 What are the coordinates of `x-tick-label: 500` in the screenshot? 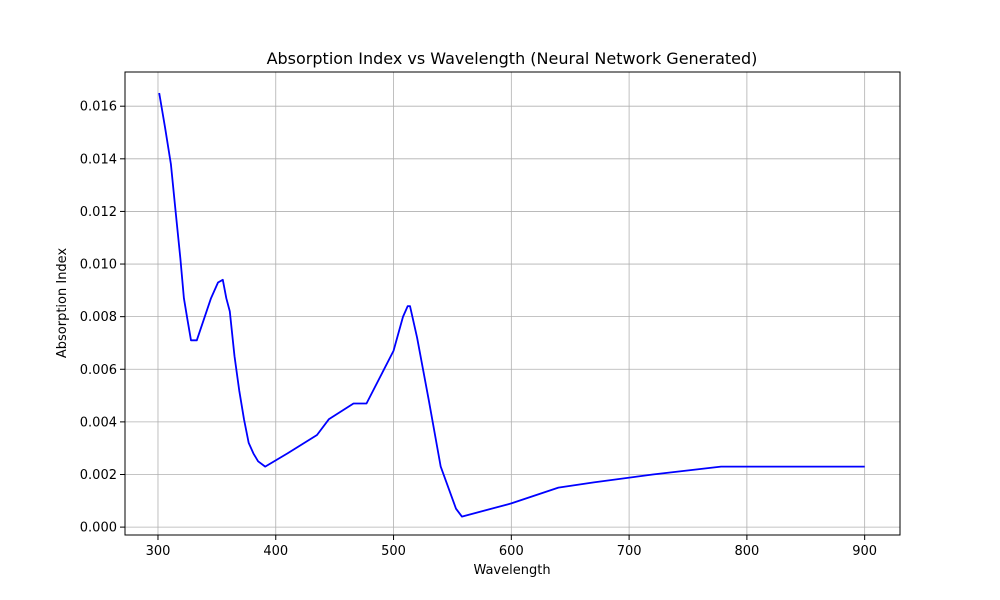 It's located at (393, 551).